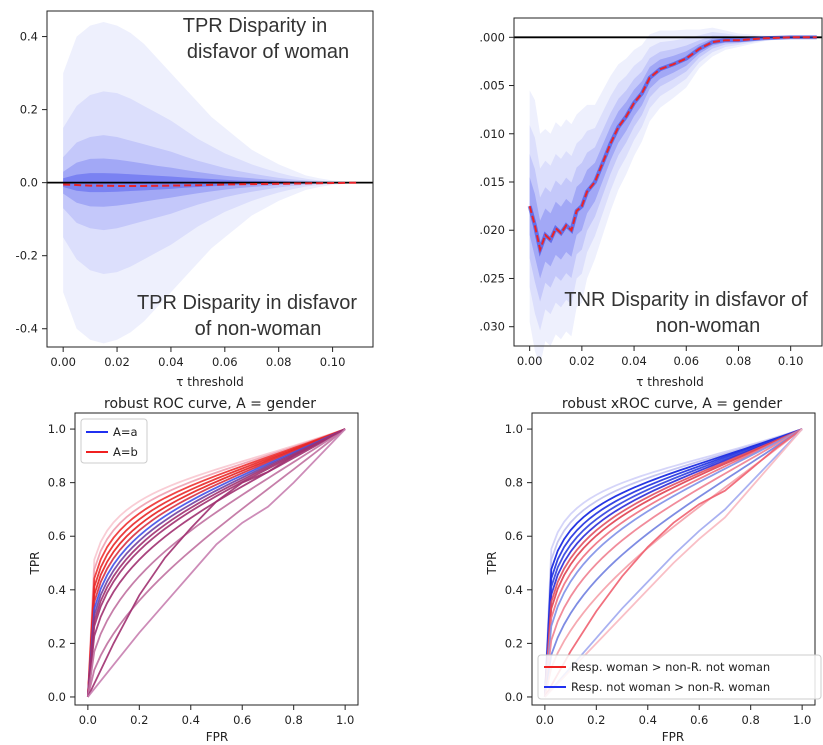  What do you see at coordinates (670, 382) in the screenshot?
I see `tnr-disparity-xlabel: τ threshold` at bounding box center [670, 382].